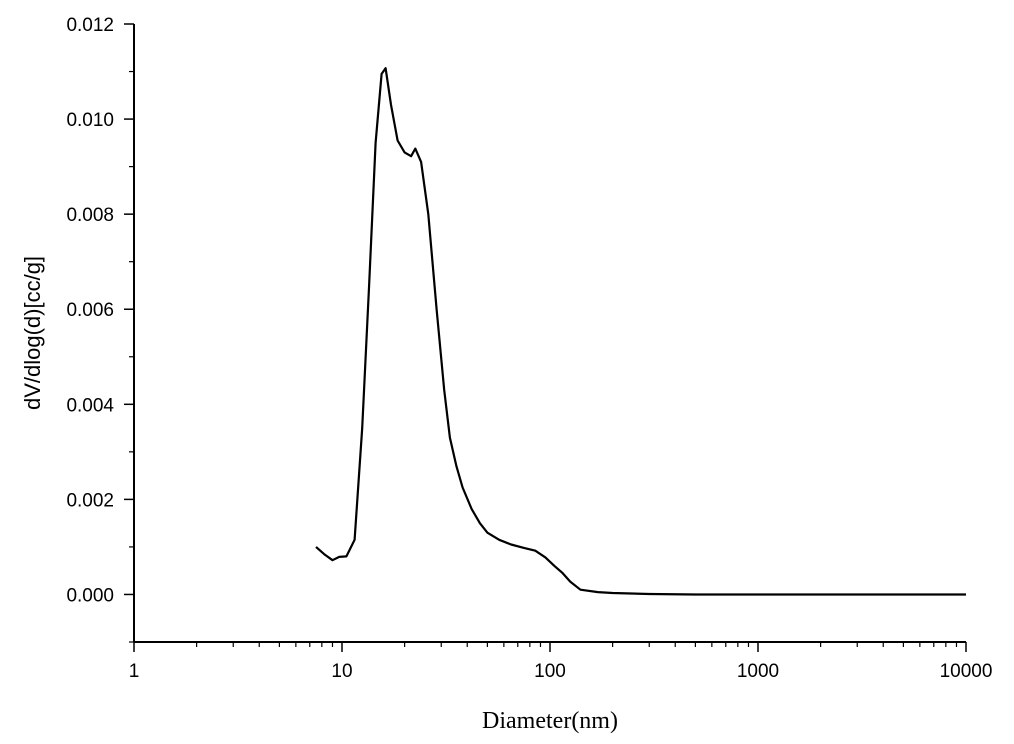 The height and width of the screenshot is (744, 1014). I want to click on x-tick-label: 100, so click(550, 671).